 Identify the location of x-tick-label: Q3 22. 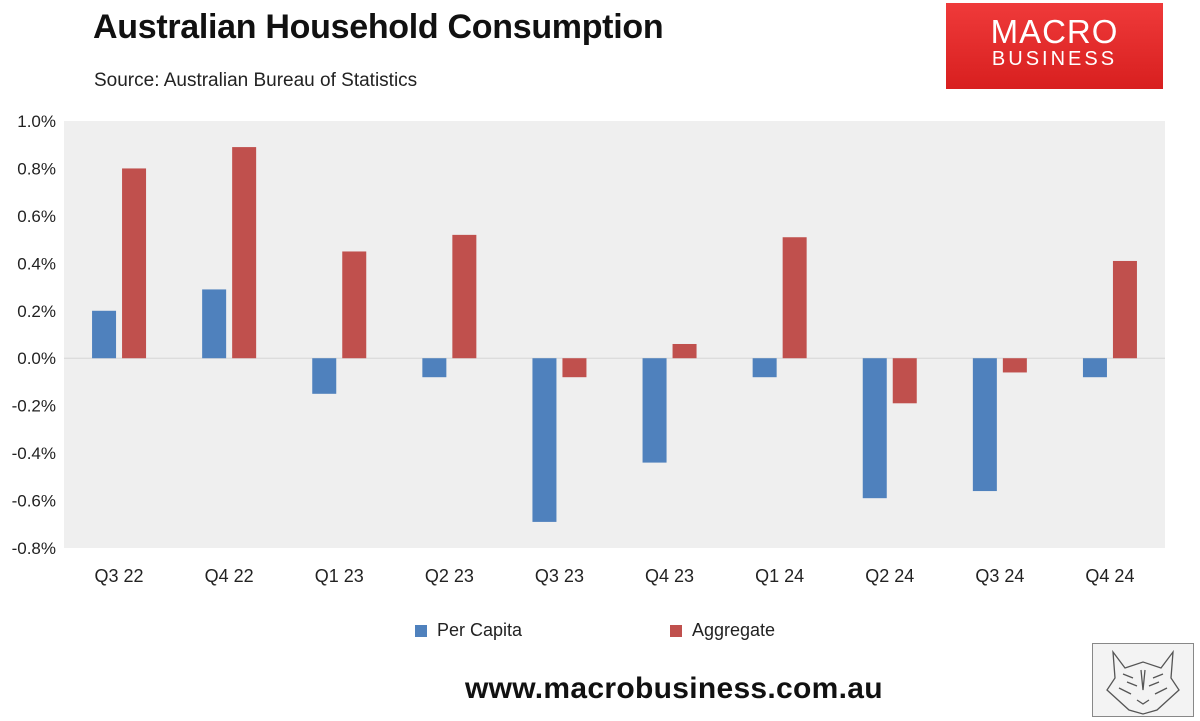
(119, 576).